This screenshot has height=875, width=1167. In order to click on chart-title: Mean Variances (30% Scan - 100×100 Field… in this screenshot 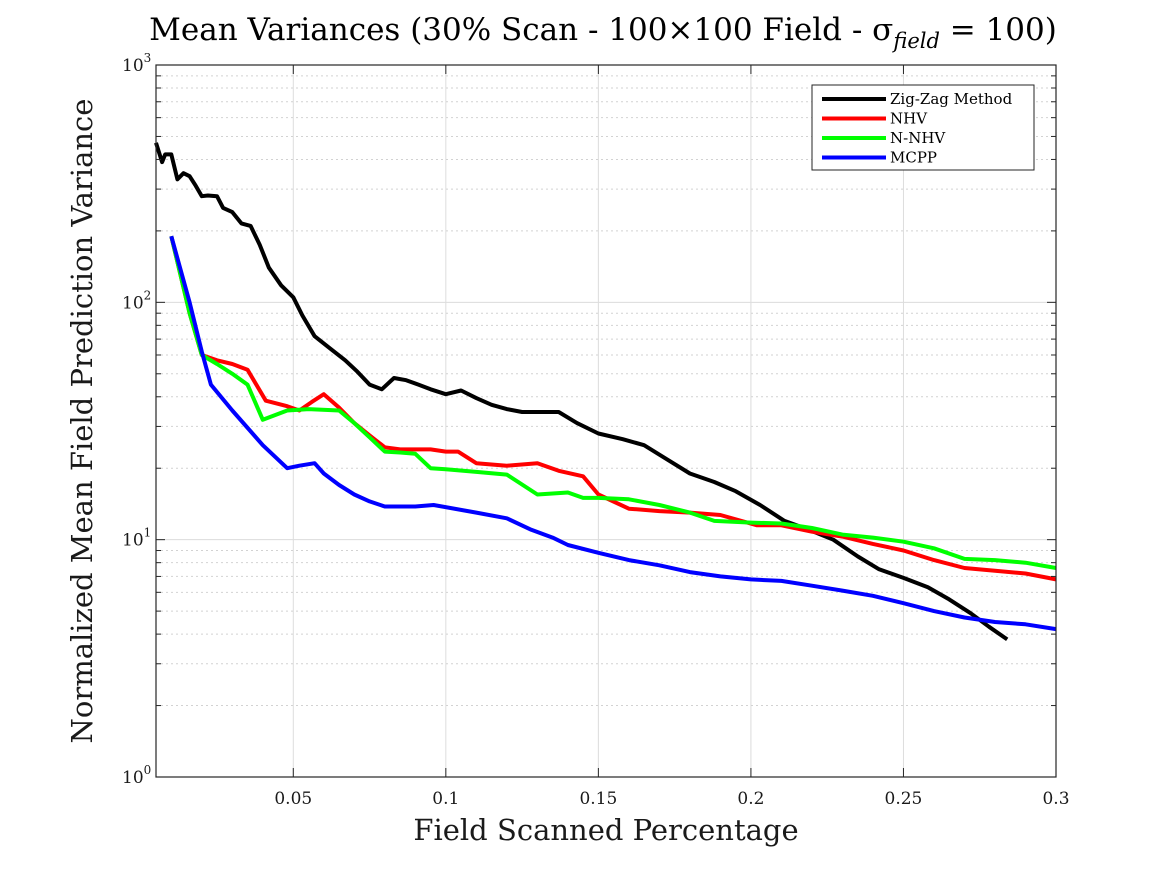, I will do `click(603, 32)`.